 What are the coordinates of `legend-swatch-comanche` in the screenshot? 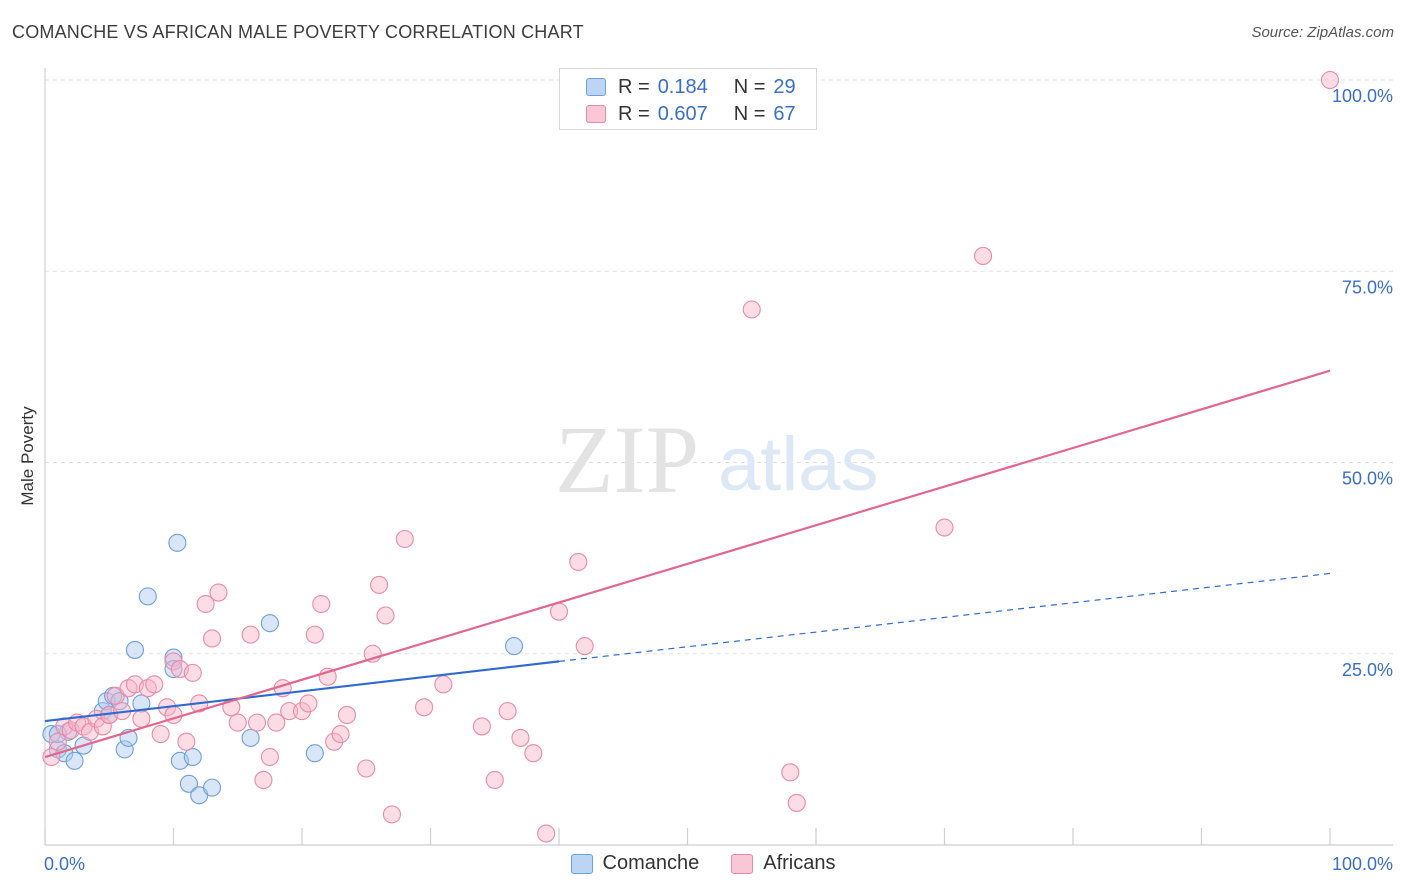 It's located at (581, 863).